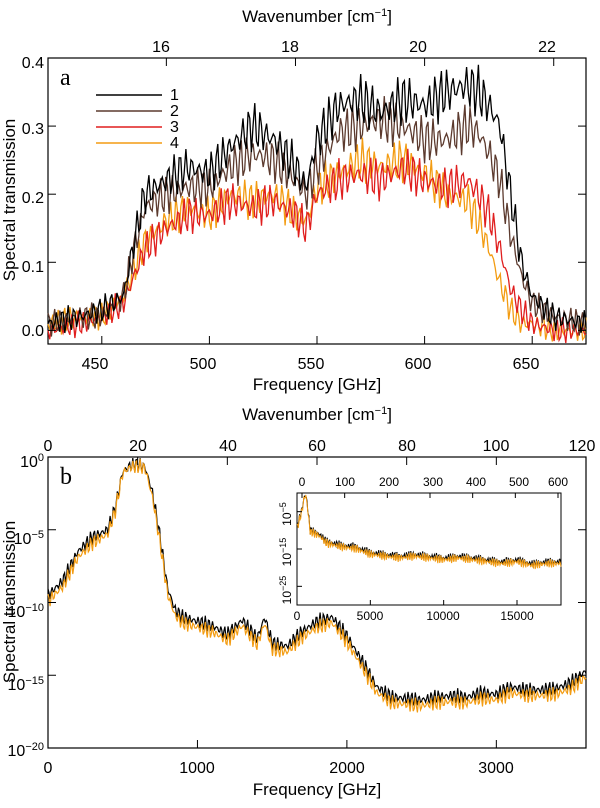  What do you see at coordinates (407, 446) in the screenshot?
I see `panel-b-top-tick-label: 80` at bounding box center [407, 446].